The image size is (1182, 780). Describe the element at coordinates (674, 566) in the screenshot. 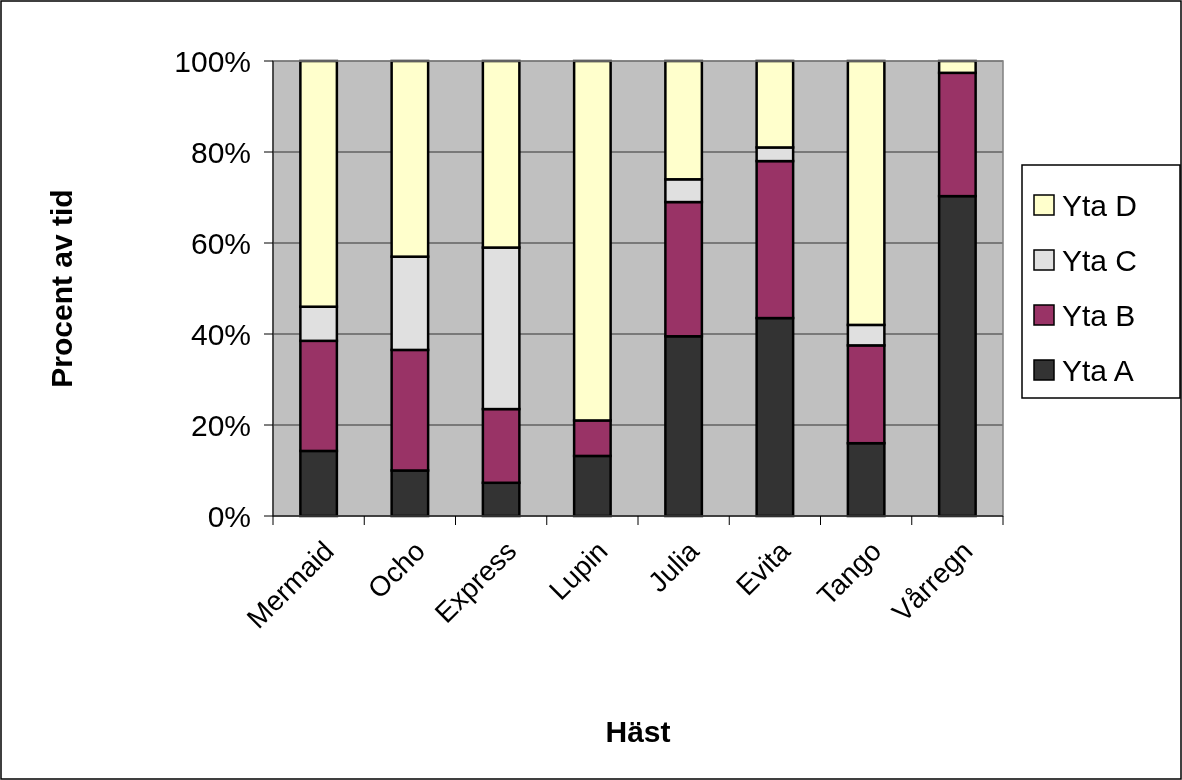

I see `x-tick-label: Julia` at that location.